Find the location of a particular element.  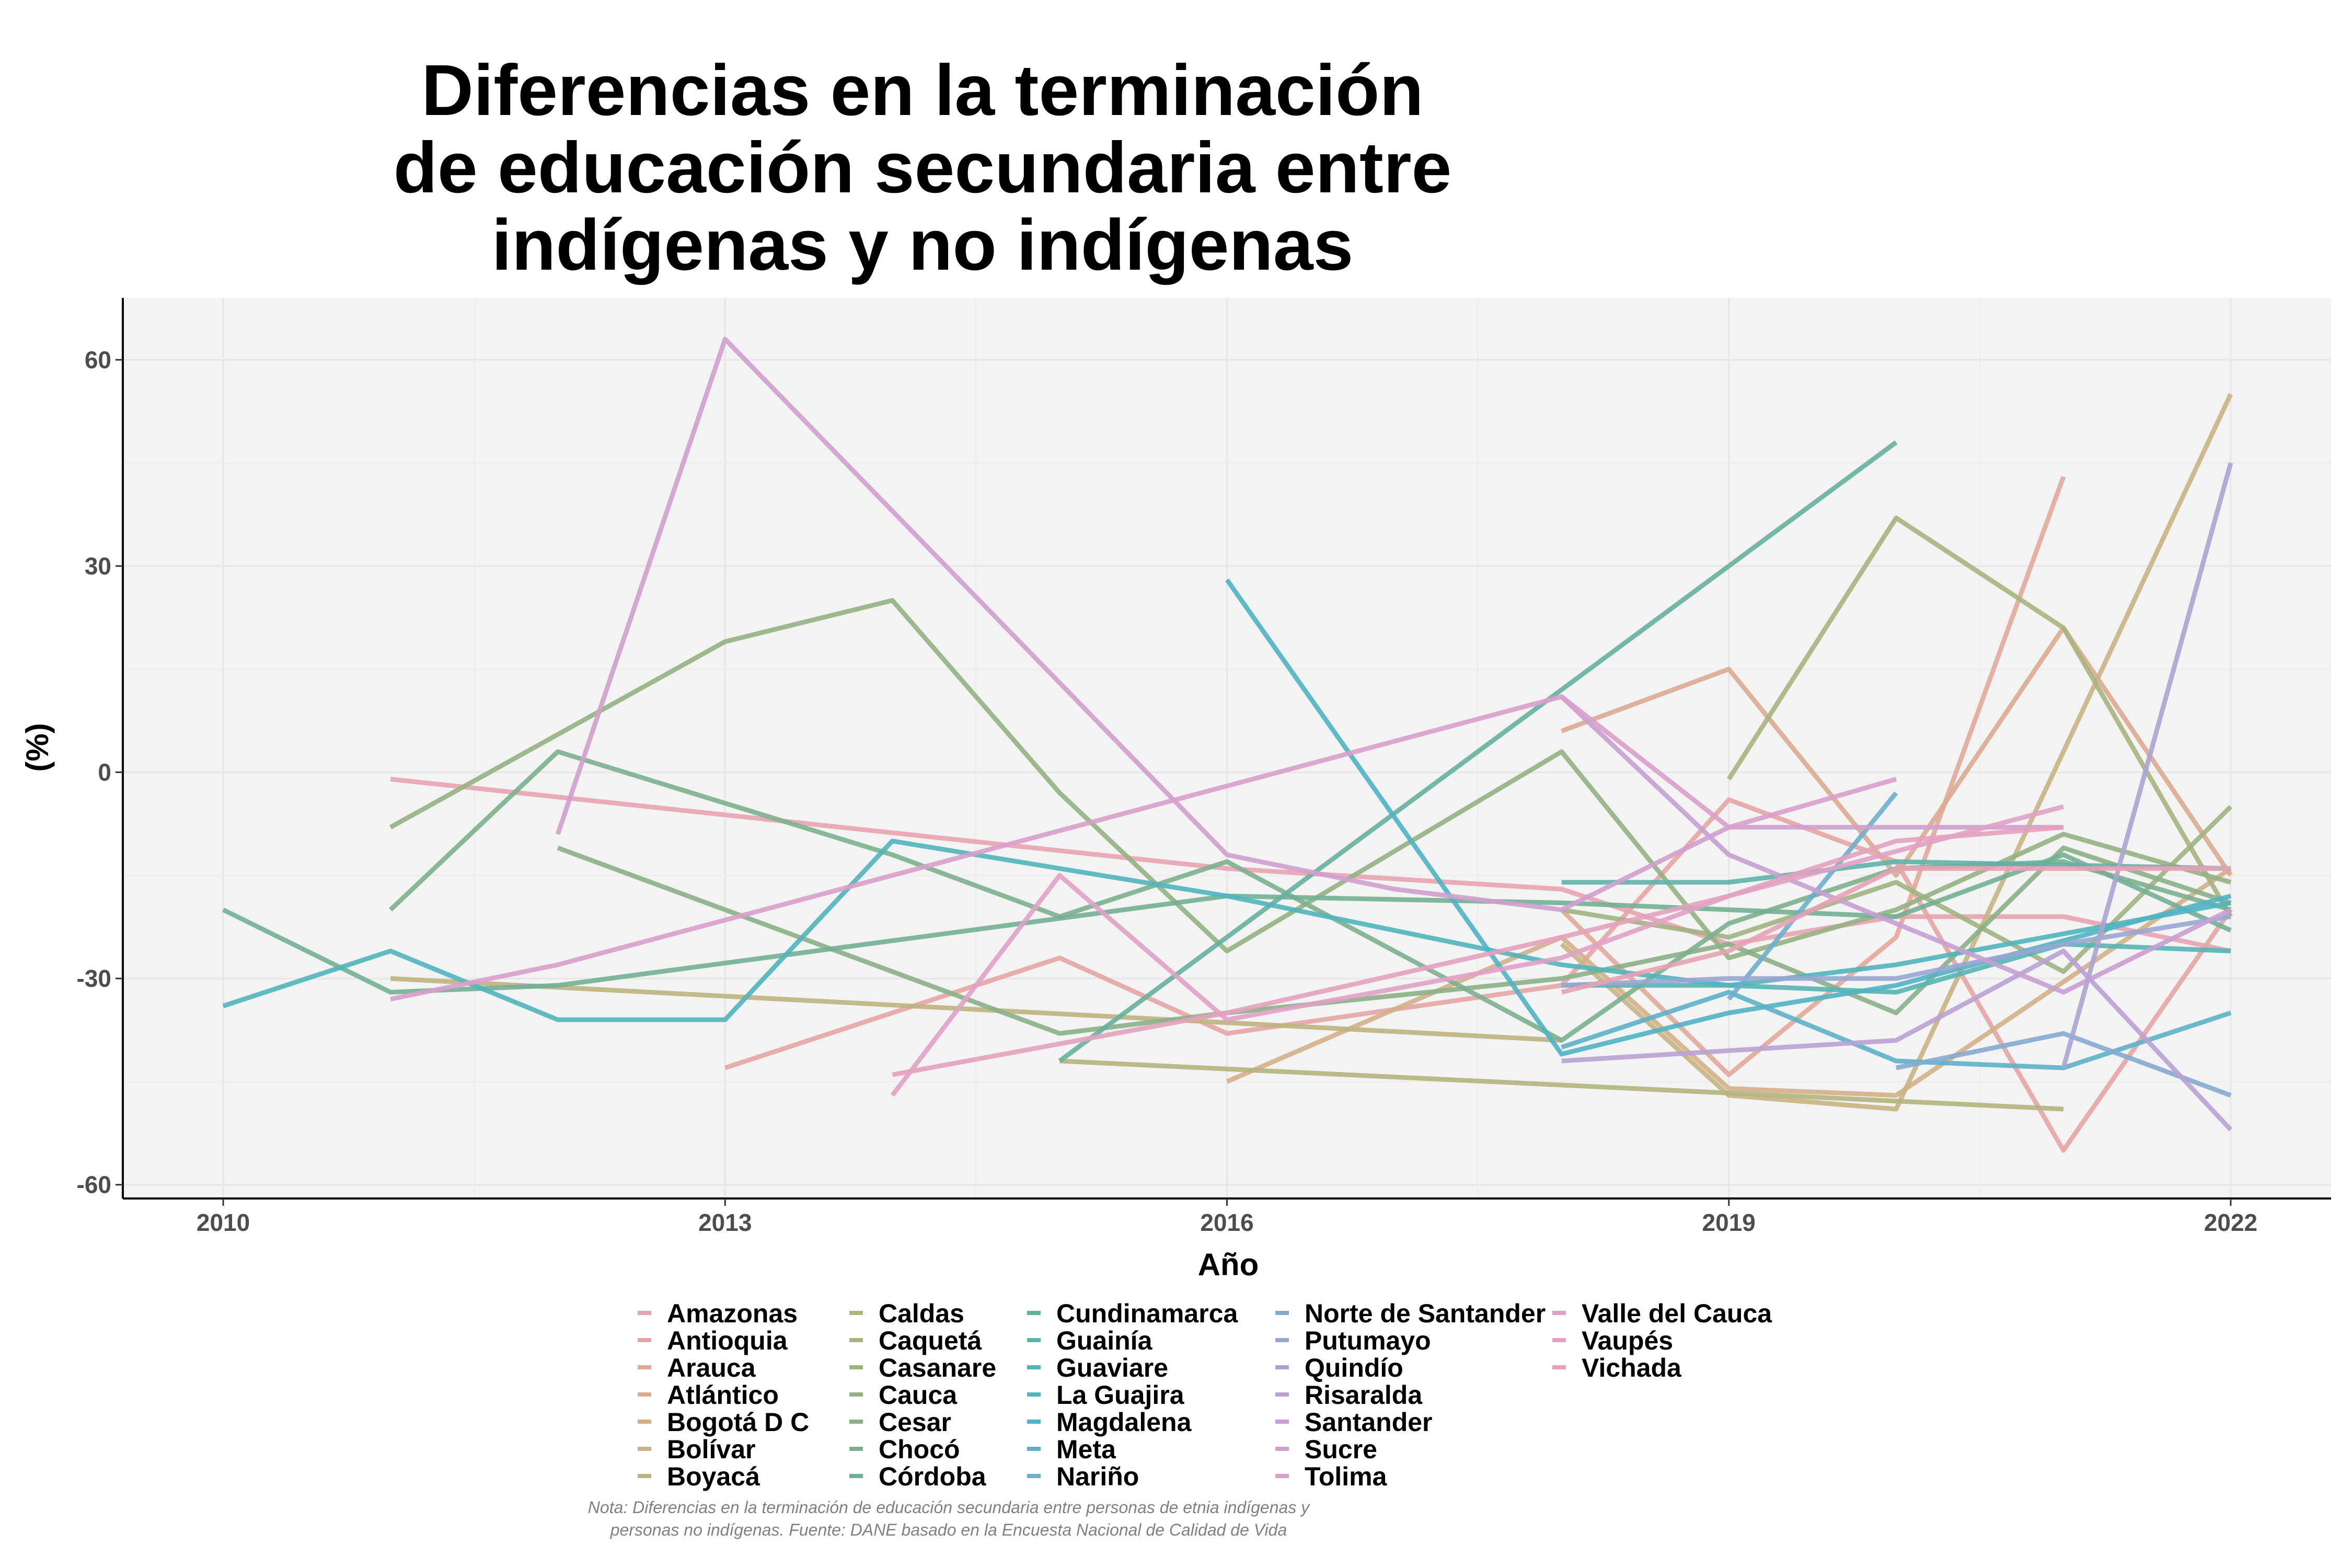

series-line-norte-de-santander is located at coordinates (2063, 1064).